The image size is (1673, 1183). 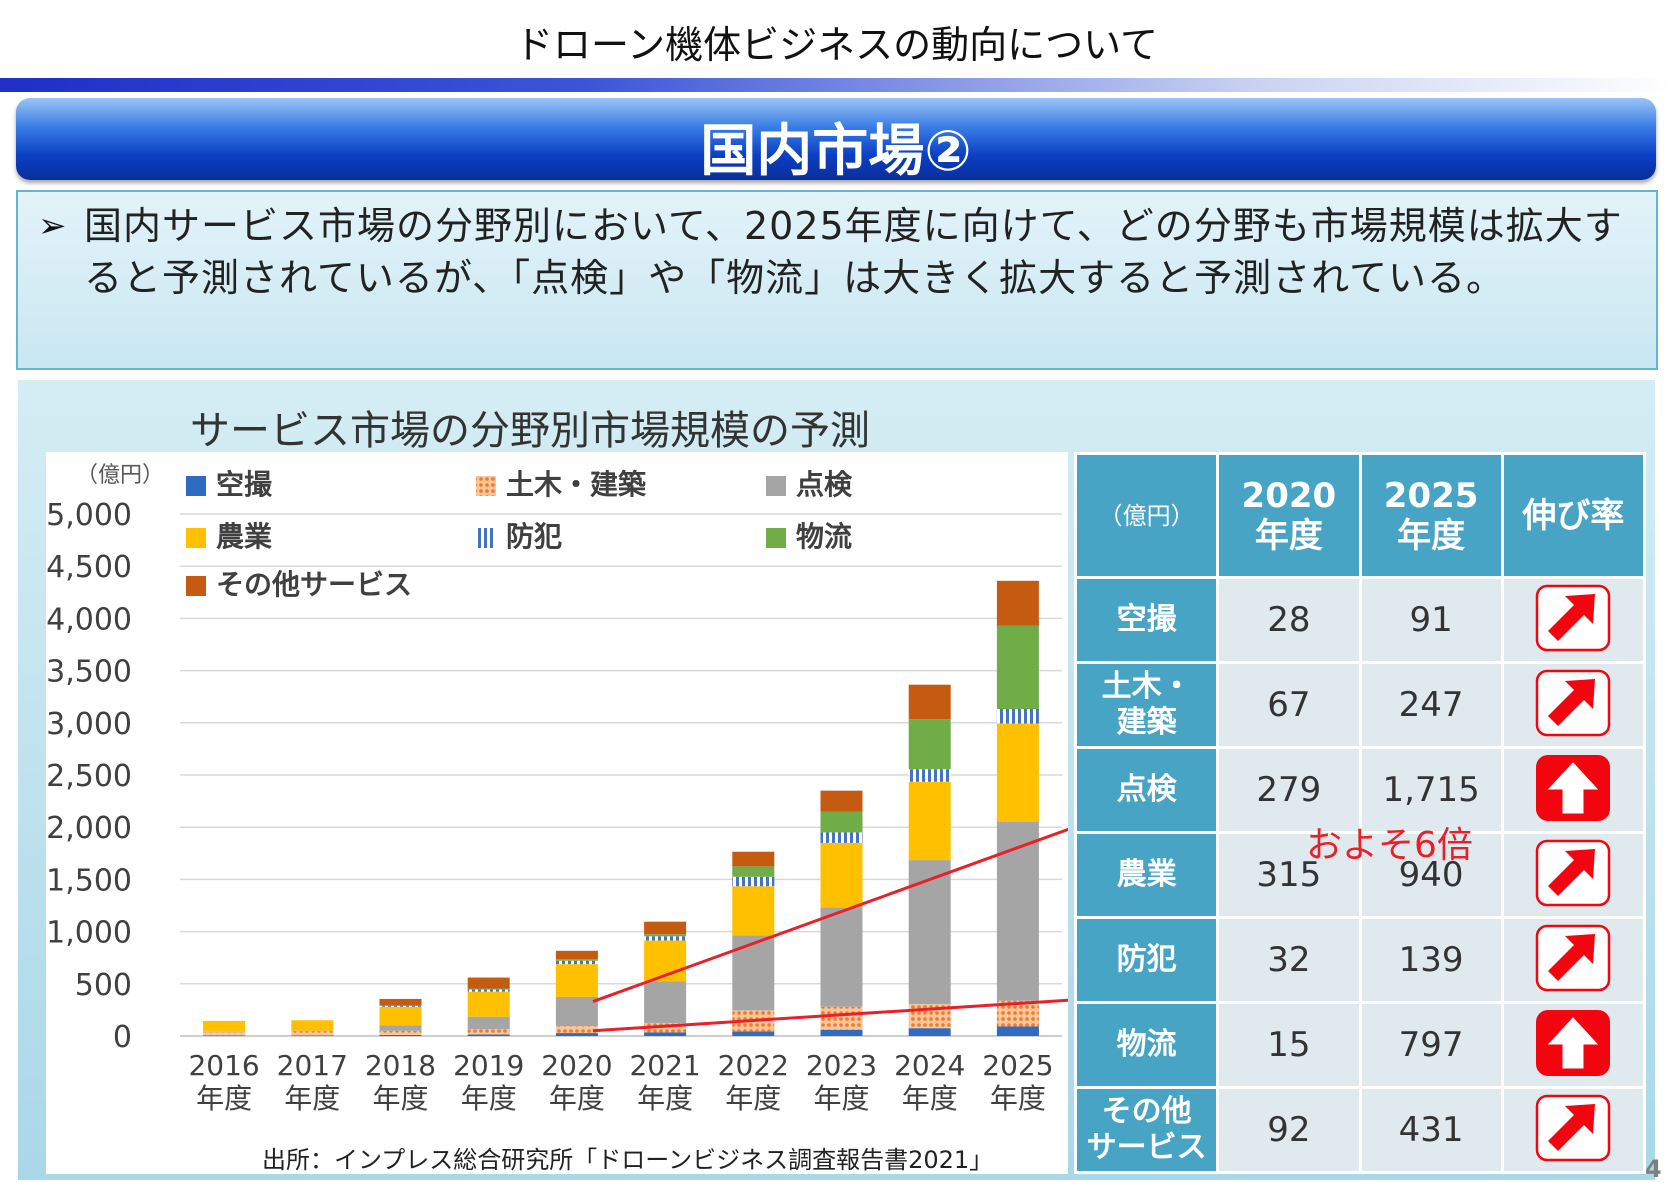 I want to click on value-2025: 91, so click(x=1431, y=620).